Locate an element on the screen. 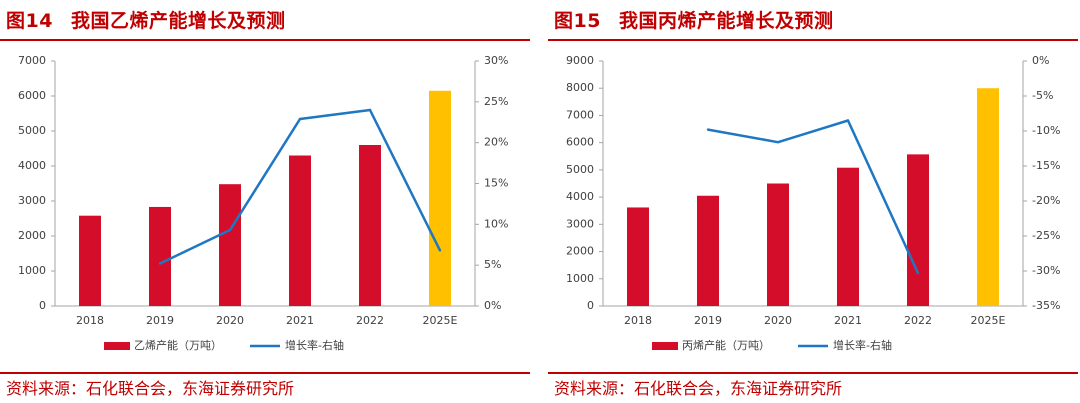 Image resolution: width=1080 pixels, height=403 pixels. legend-bar-label: 丙烯产能（万吨） is located at coordinates (726, 345).